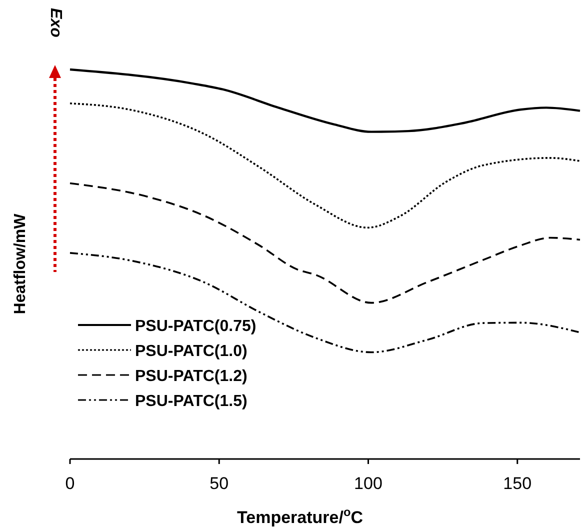  What do you see at coordinates (70, 483) in the screenshot?
I see `x-tick-label: 0` at bounding box center [70, 483].